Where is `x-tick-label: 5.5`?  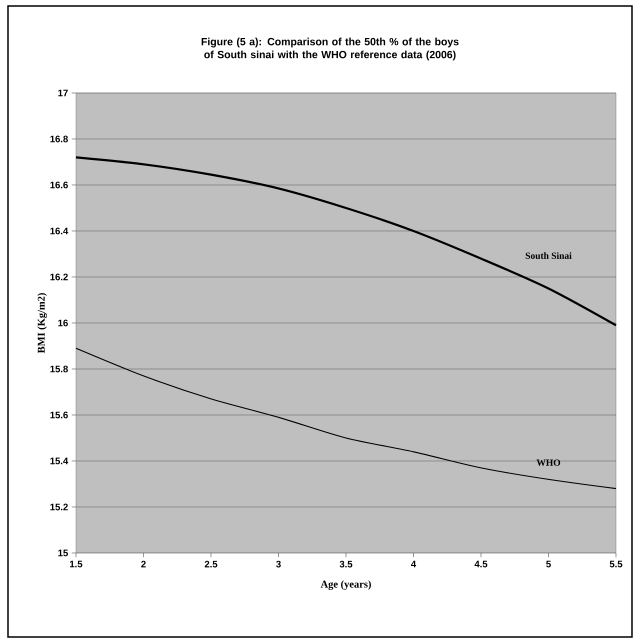 x-tick-label: 5.5 is located at coordinates (616, 564).